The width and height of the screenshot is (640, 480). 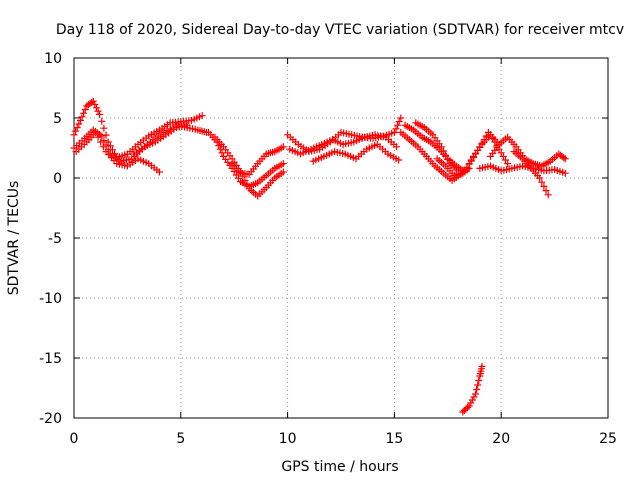 I want to click on y-tick-label: -20, so click(x=50, y=419).